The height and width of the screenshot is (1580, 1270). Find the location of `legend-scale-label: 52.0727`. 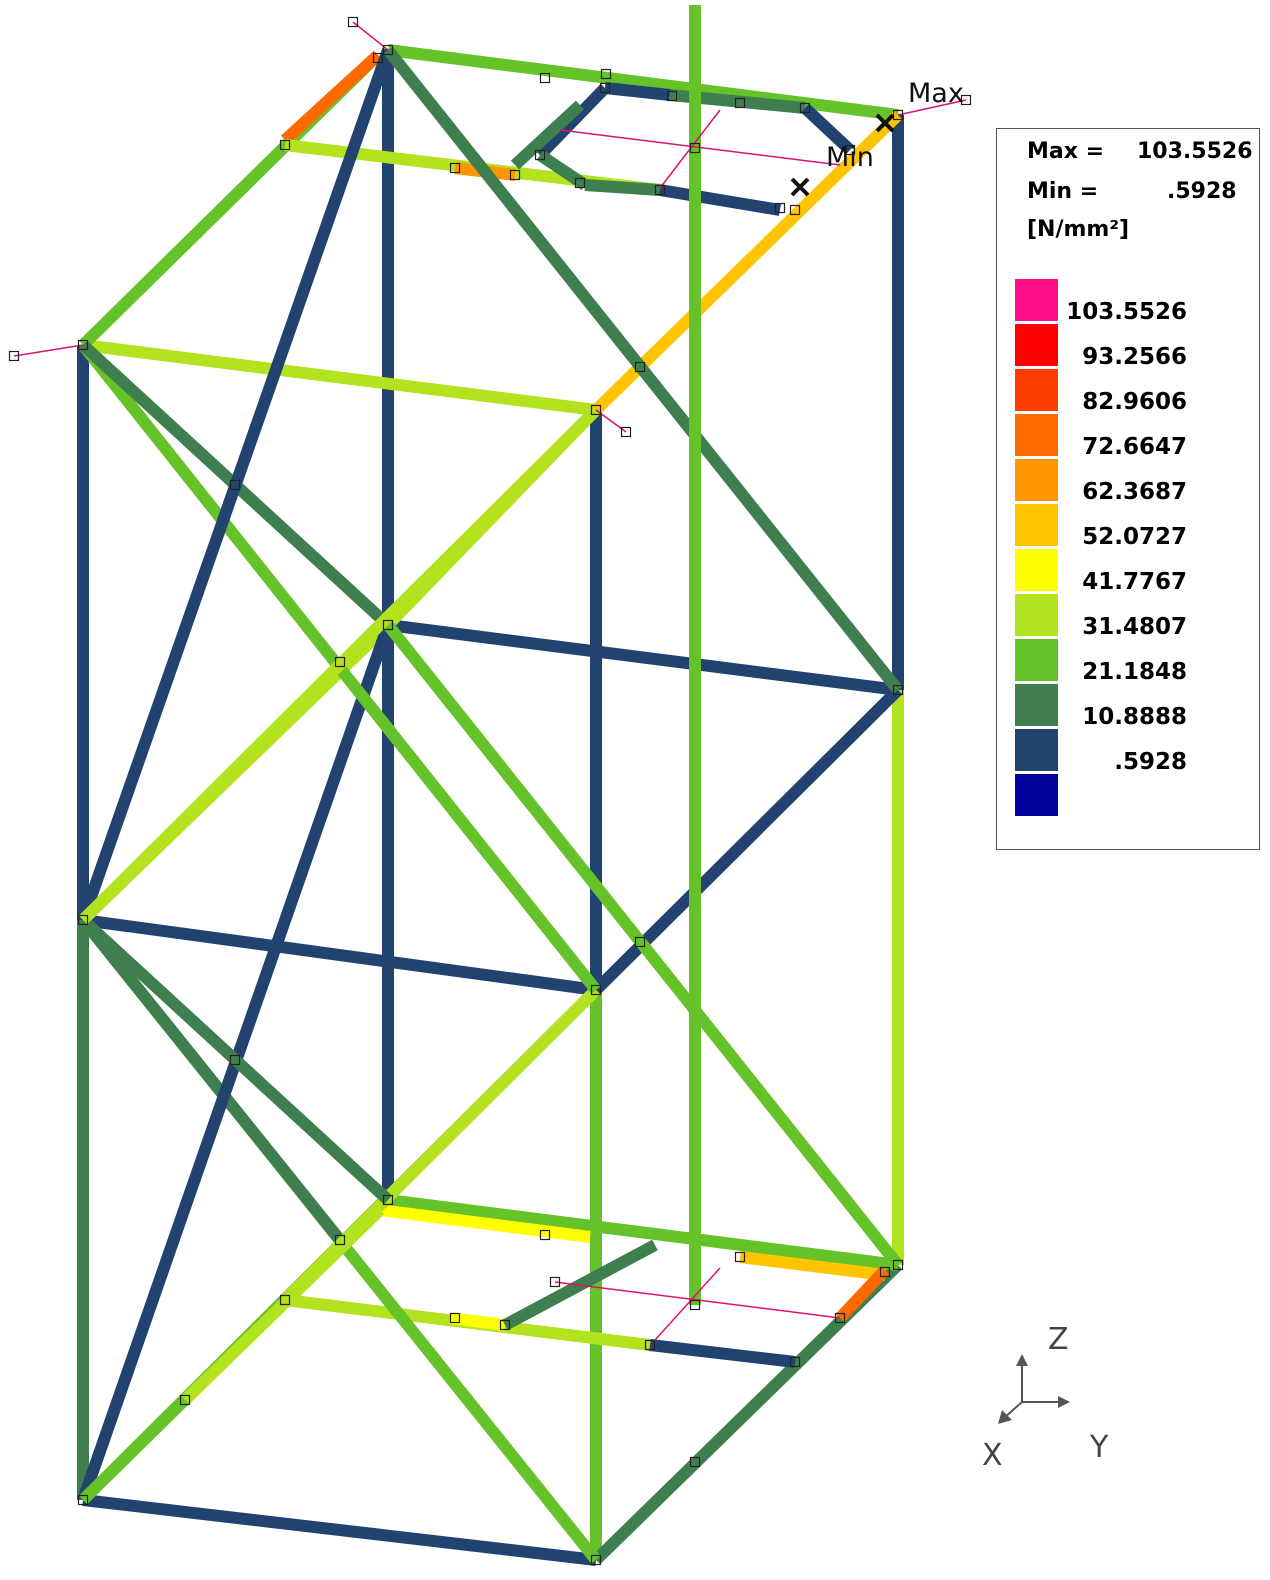

legend-scale-label: 52.0727 is located at coordinates (1134, 537).